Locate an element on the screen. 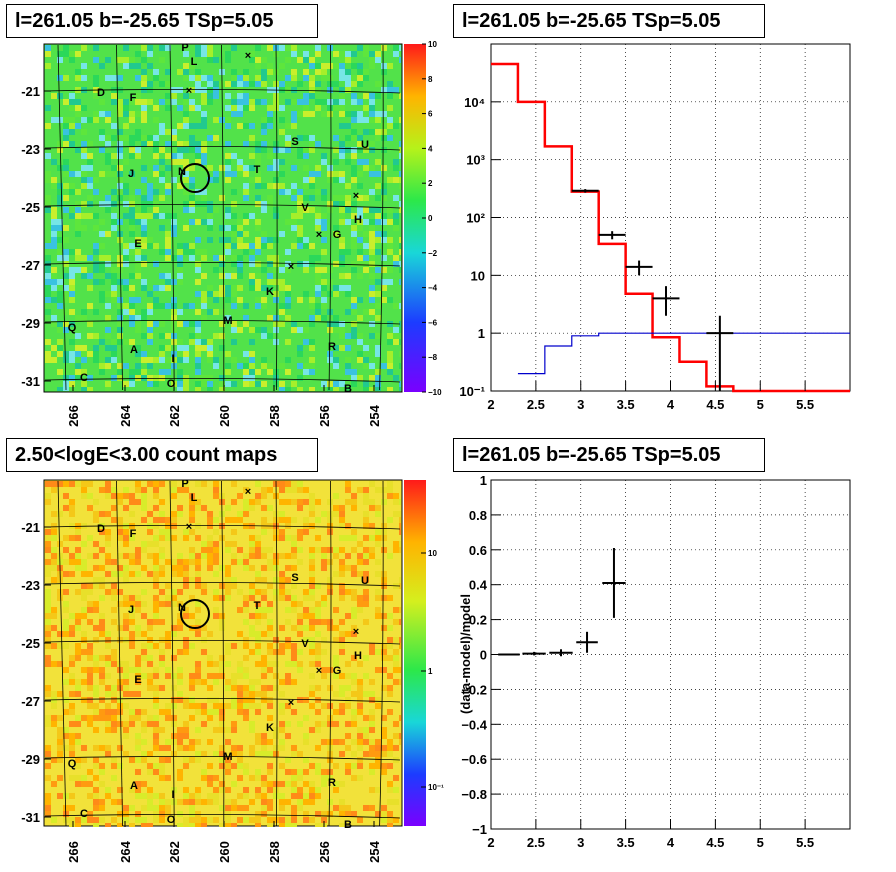 The height and width of the screenshot is (872, 896). y-tick-label: 0 is located at coordinates (483, 655).